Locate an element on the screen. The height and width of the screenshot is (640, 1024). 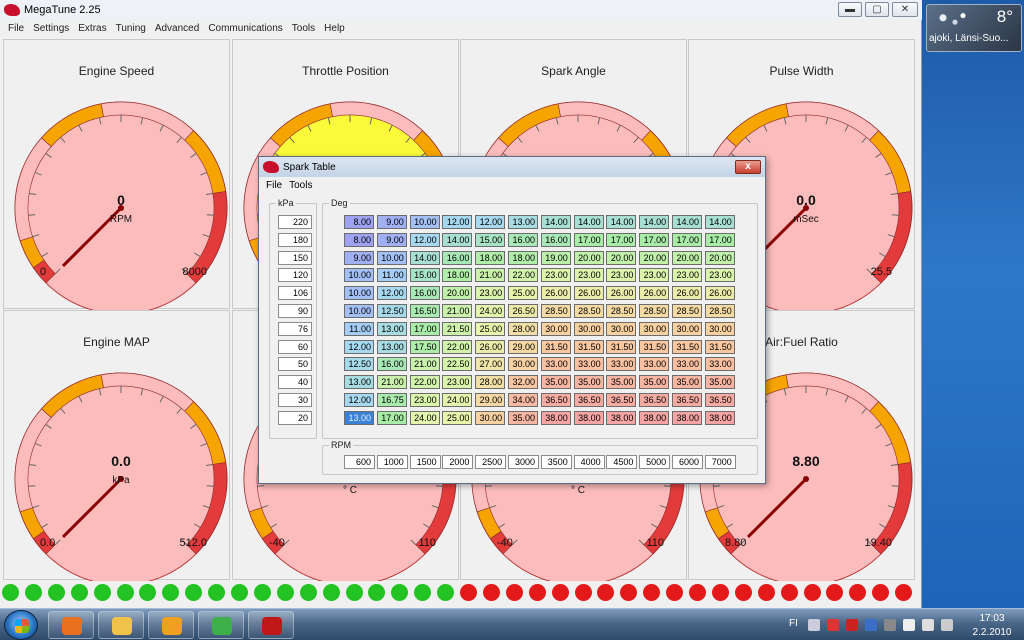
spark-table-cell: 8.00 is located at coordinates (359, 222).